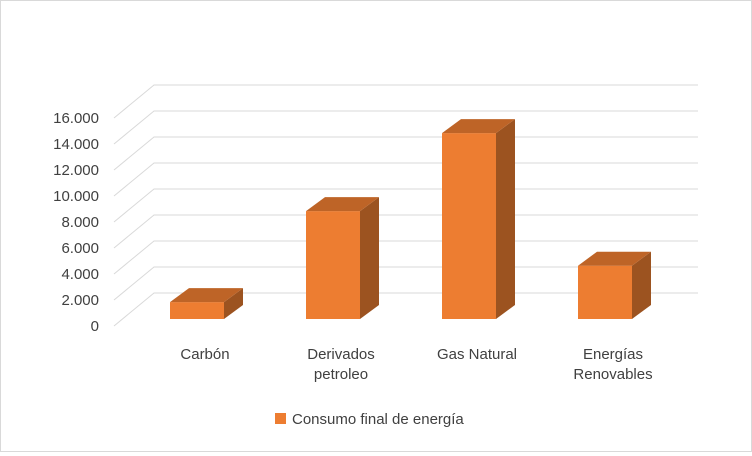 This screenshot has width=752, height=456. Describe the element at coordinates (378, 419) in the screenshot. I see `legend-label: Consumo final de energía` at that location.